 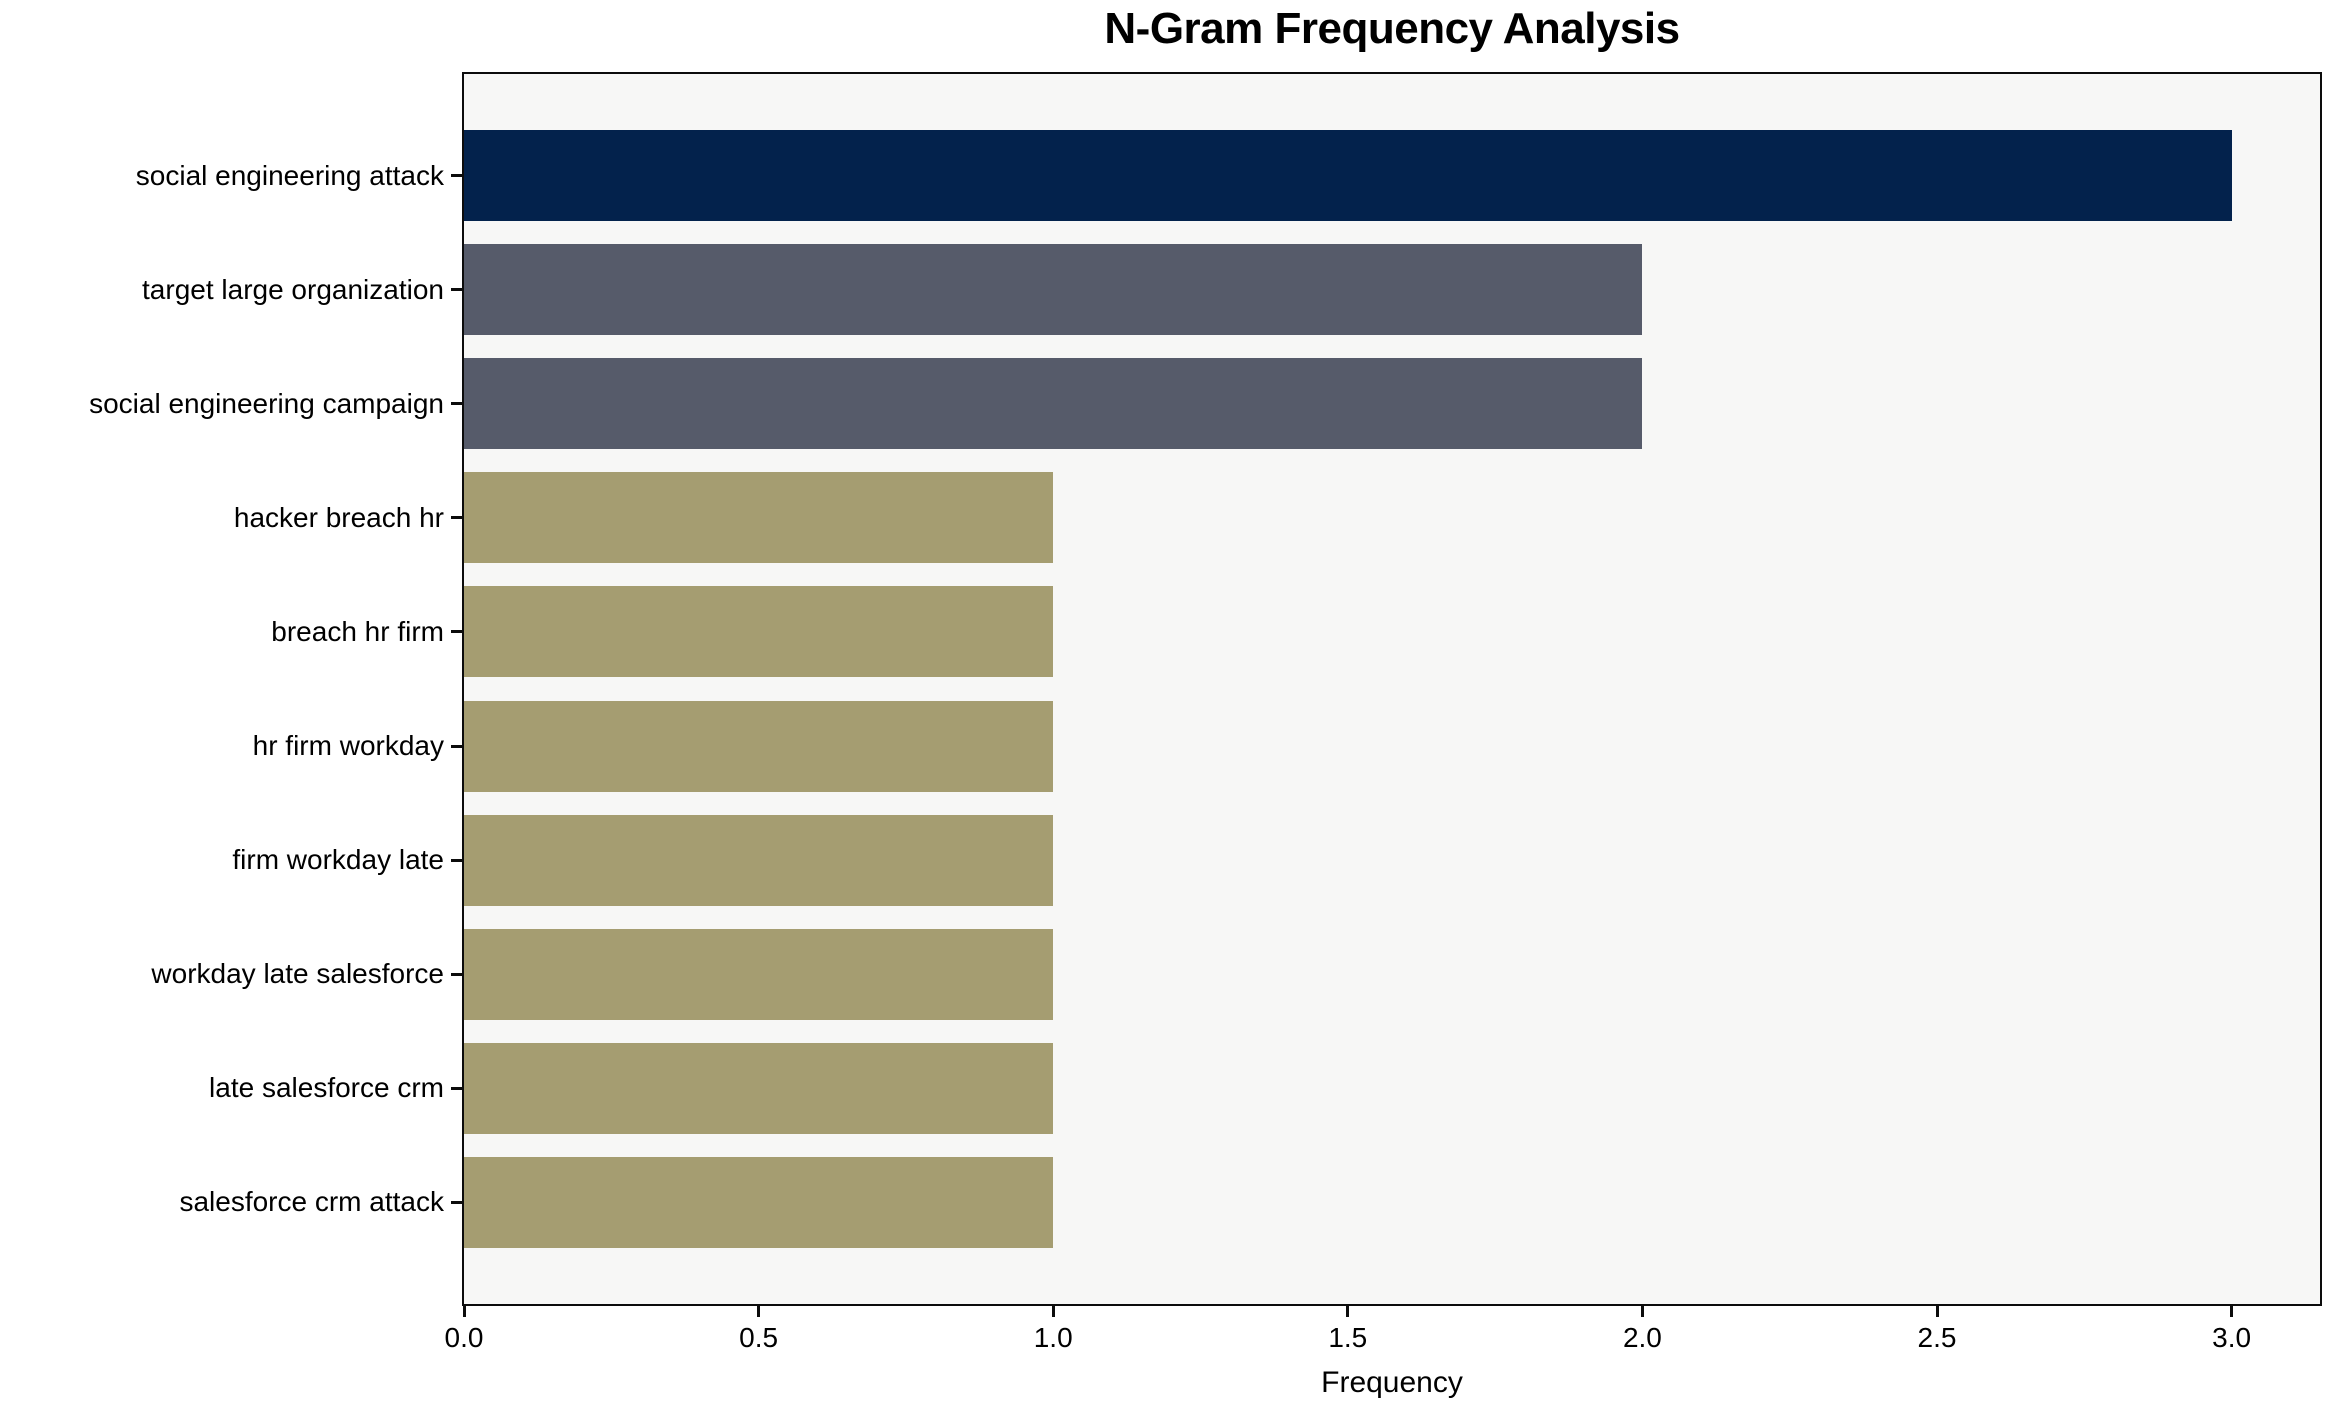 I want to click on y-tick-label: social engineering campaign, so click(x=266, y=403).